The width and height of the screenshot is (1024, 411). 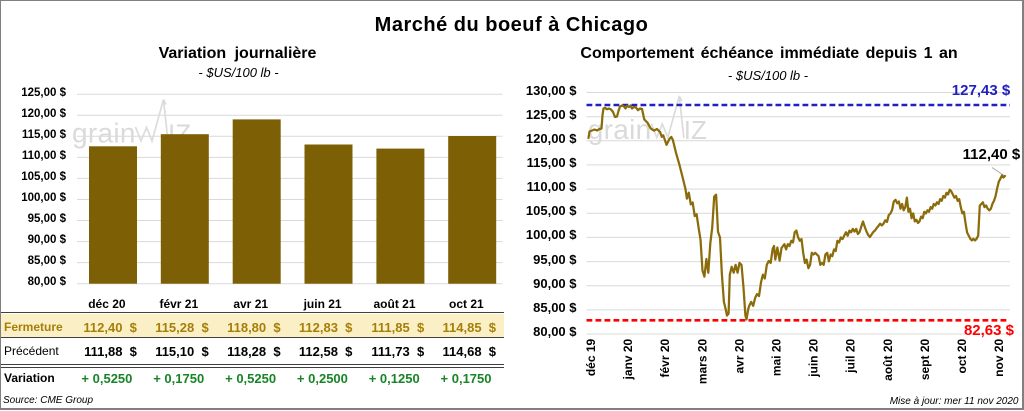 What do you see at coordinates (104, 133) in the screenshot?
I see `svg-text: grain` at bounding box center [104, 133].